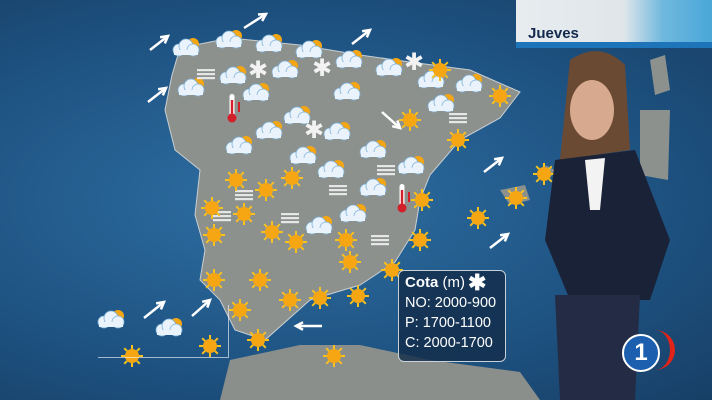  I want to click on day-label: Jueves, so click(553, 33).